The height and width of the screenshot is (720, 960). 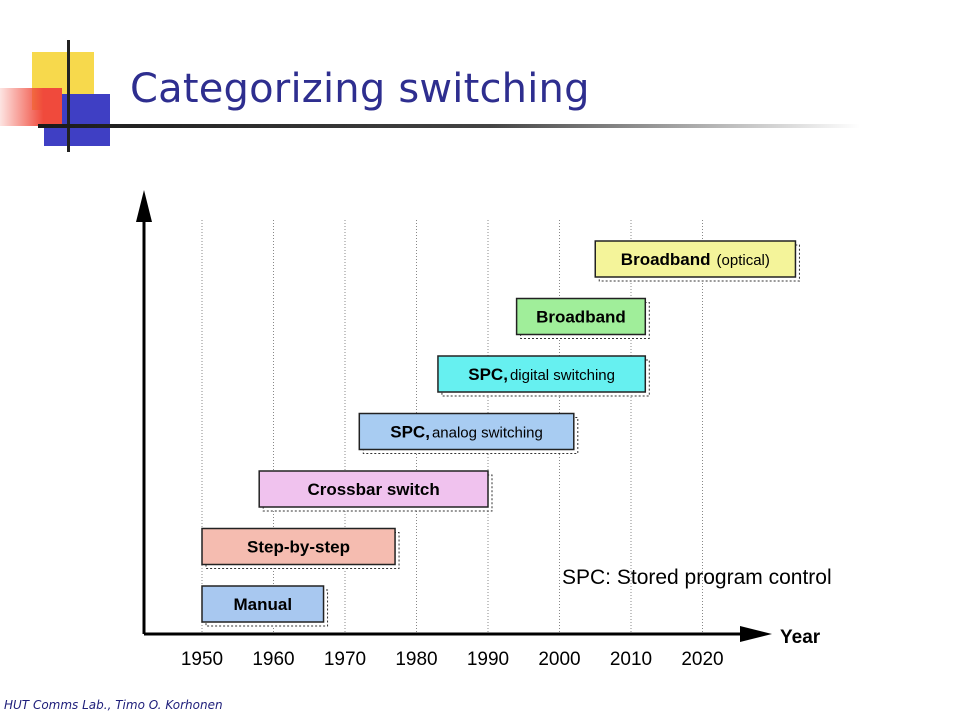 What do you see at coordinates (345, 659) in the screenshot?
I see `x-tick-label: 1970` at bounding box center [345, 659].